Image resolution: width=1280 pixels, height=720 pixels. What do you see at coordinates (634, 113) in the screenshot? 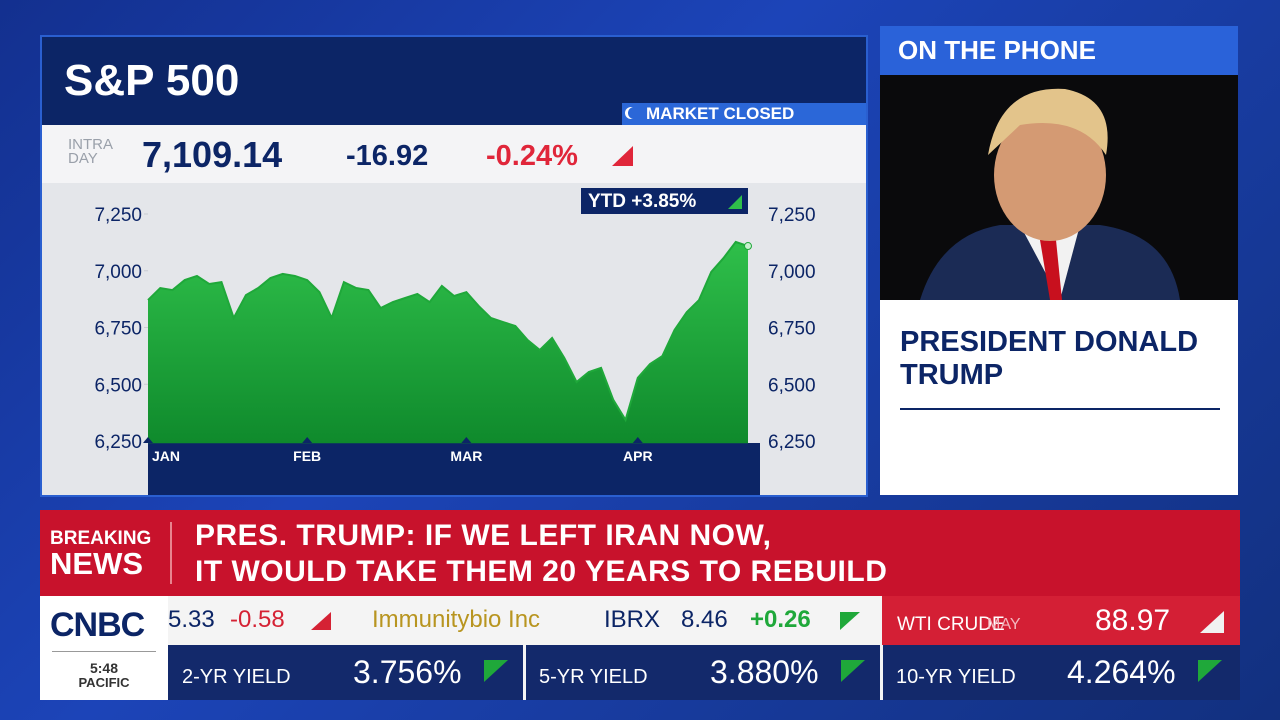
I see `moon-icon` at bounding box center [634, 113].